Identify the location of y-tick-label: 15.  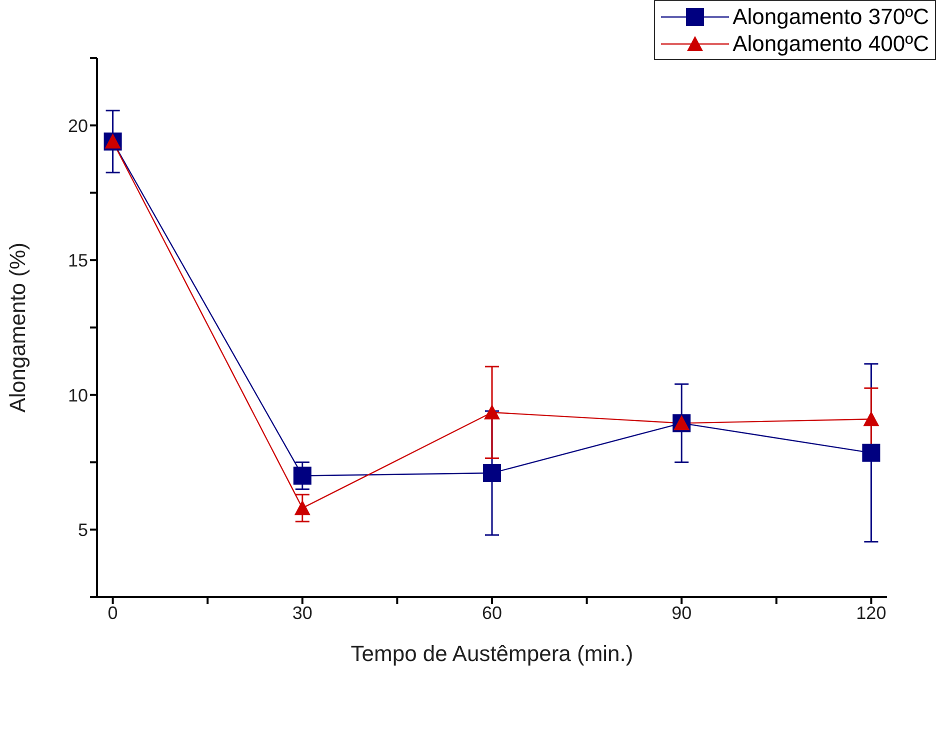
(78, 260).